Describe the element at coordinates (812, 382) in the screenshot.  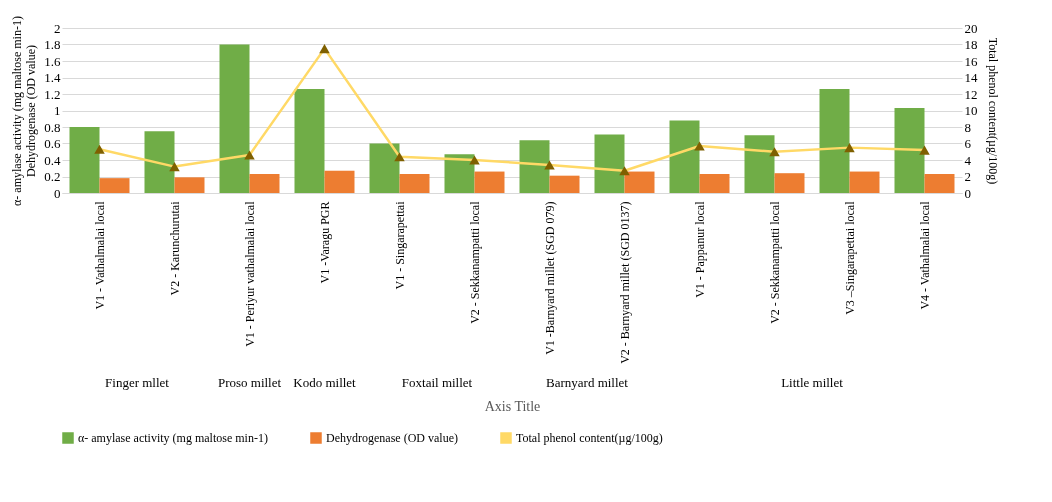
I see `text: Little millet` at that location.